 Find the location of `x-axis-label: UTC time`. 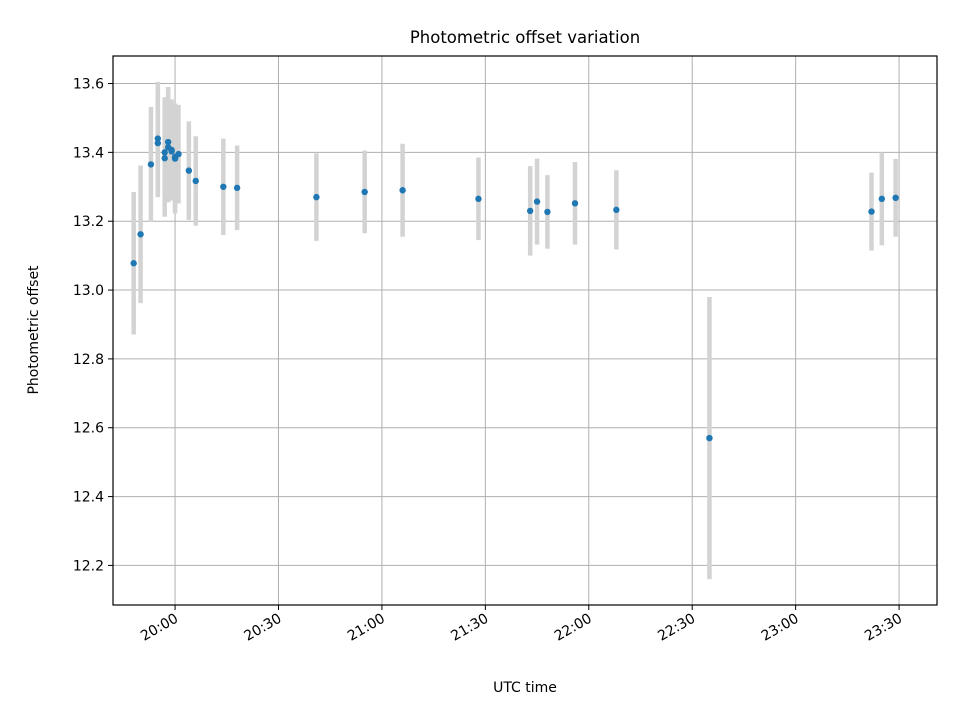

x-axis-label: UTC time is located at coordinates (525, 688).